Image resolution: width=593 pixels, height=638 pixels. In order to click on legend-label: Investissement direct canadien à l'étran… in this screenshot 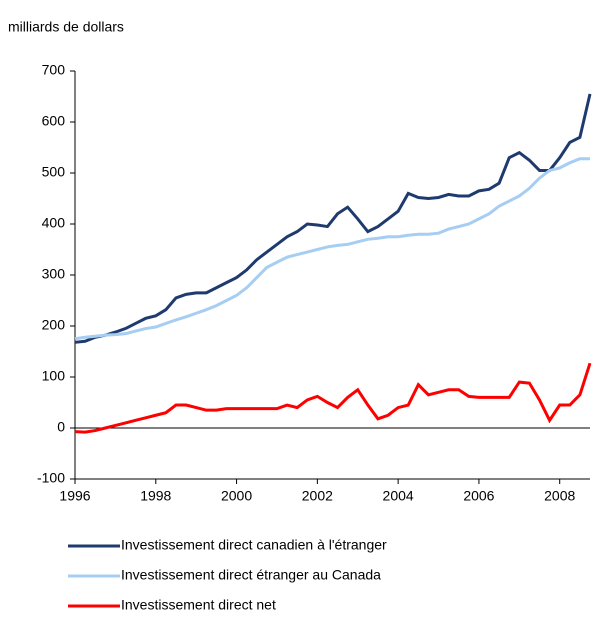, I will do `click(254, 545)`.